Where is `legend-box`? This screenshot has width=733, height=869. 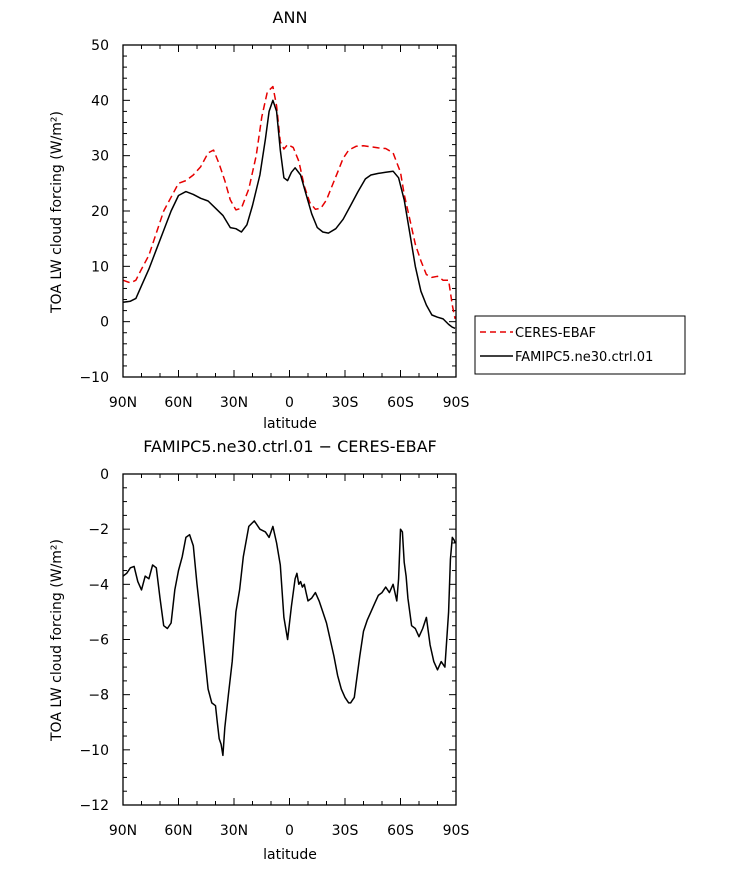
legend-box is located at coordinates (580, 345).